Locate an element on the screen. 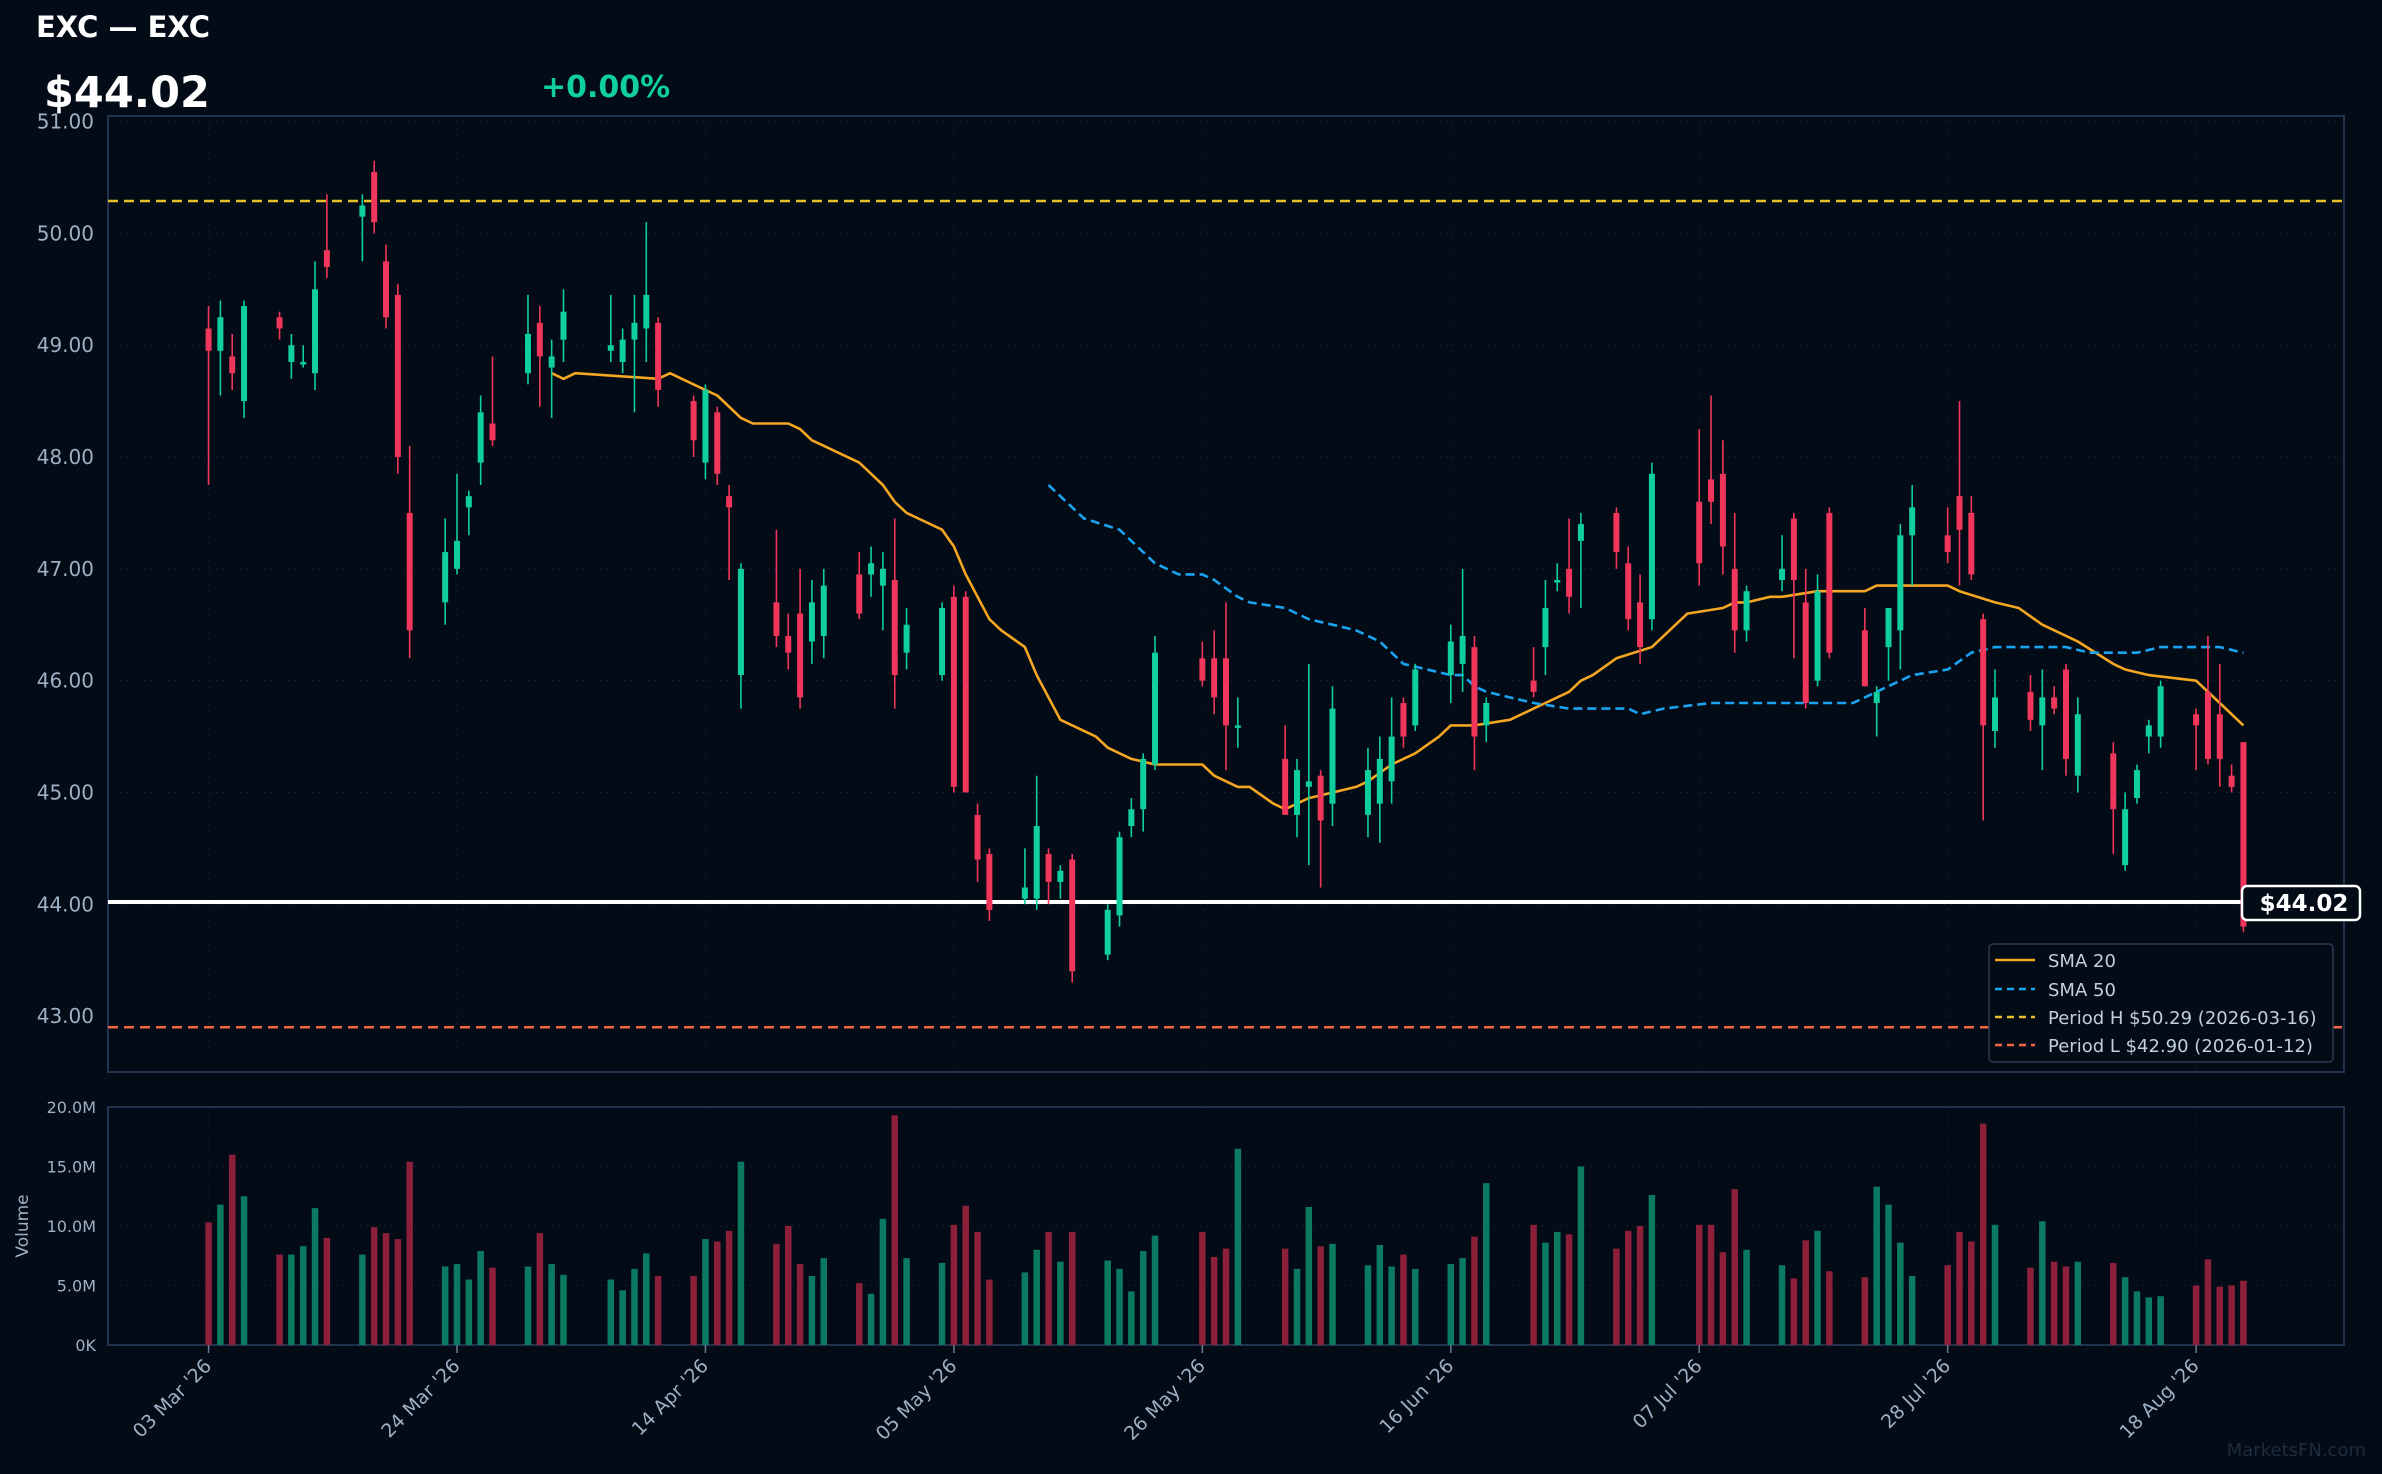  watermark: MarketsFN.com is located at coordinates (2296, 1450).